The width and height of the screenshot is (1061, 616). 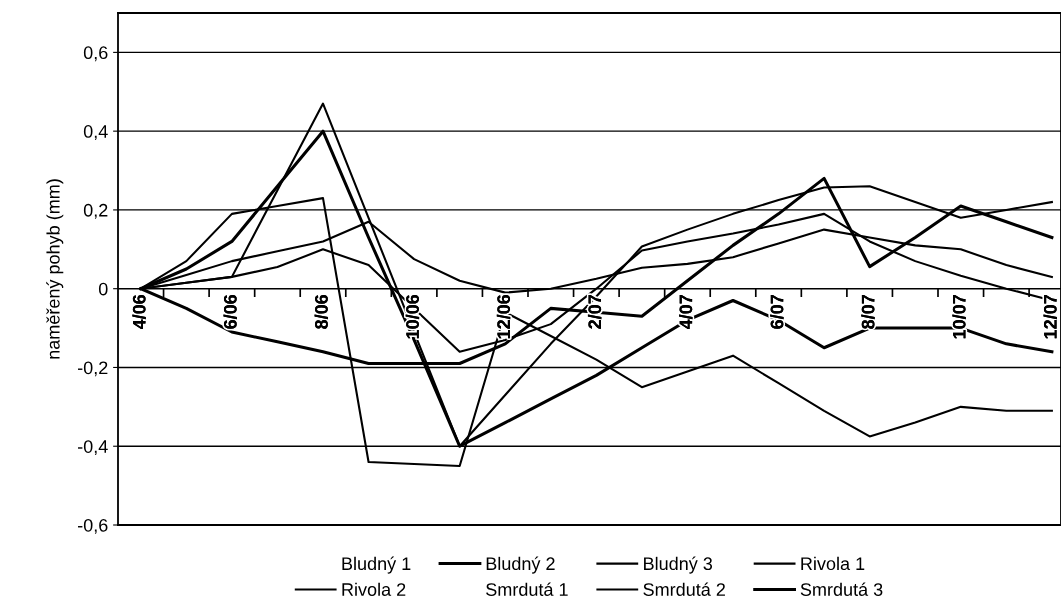 What do you see at coordinates (321, 311) in the screenshot?
I see `x-tick-label: 8/06` at bounding box center [321, 311].